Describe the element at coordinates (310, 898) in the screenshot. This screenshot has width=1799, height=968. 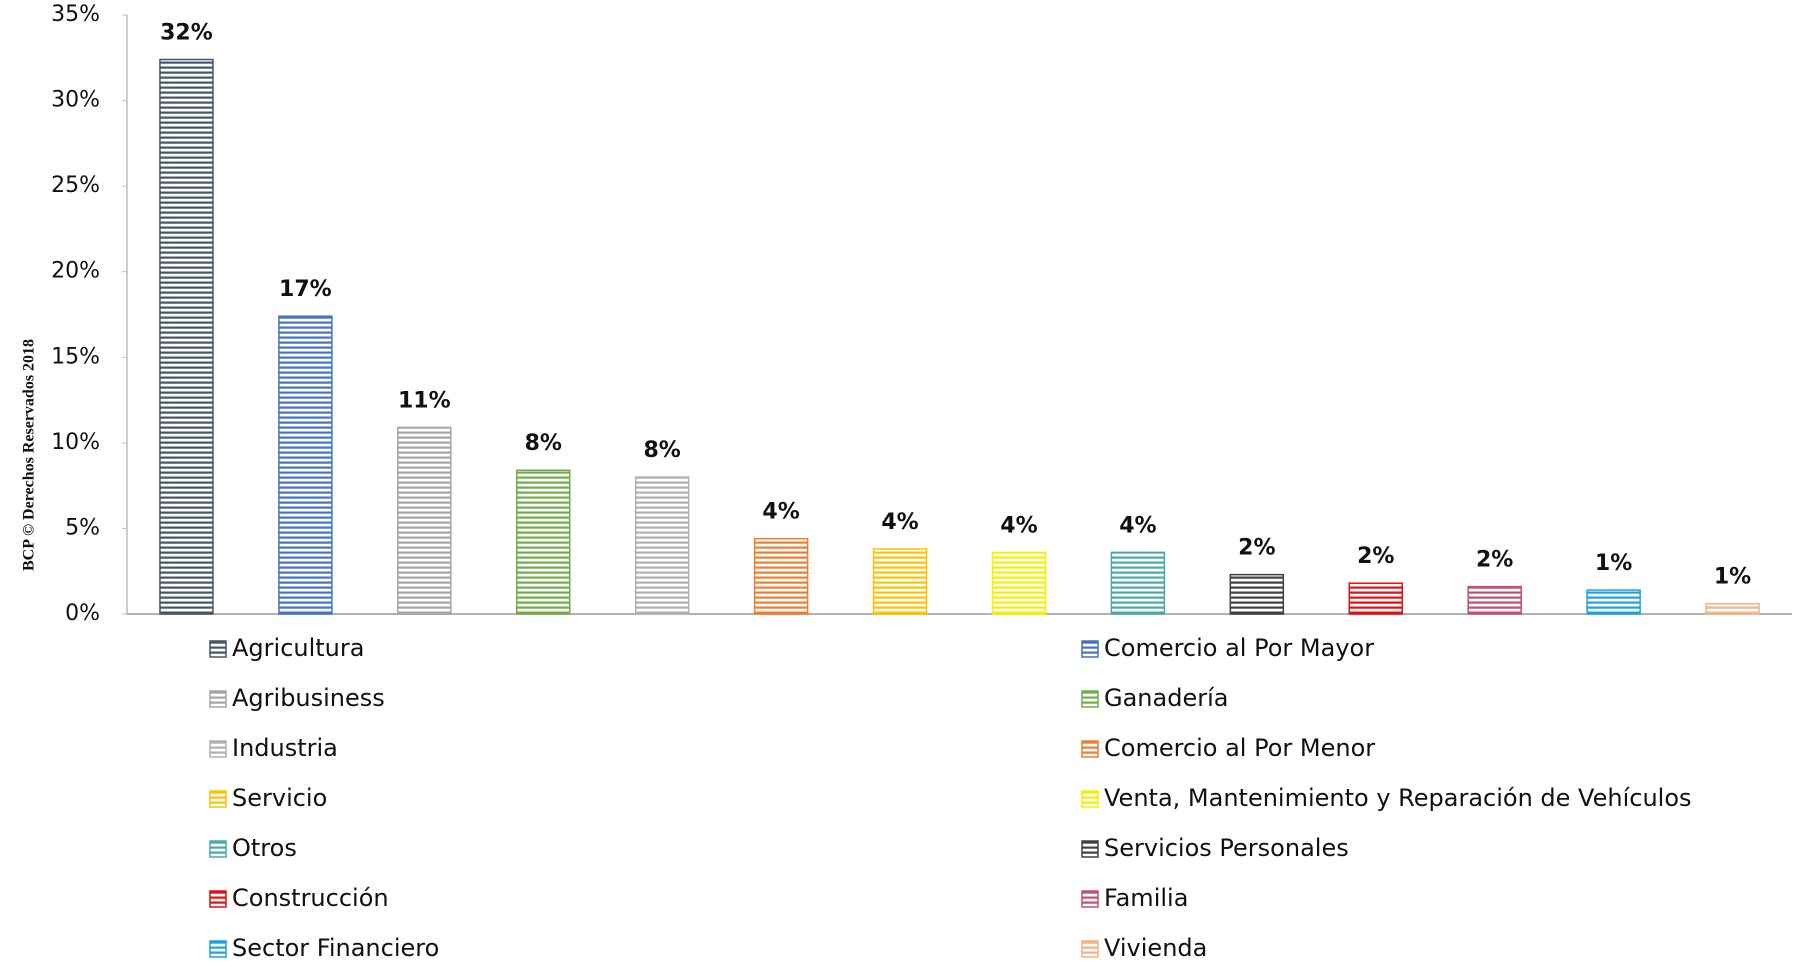
I see `legend-label: Construcción` at that location.